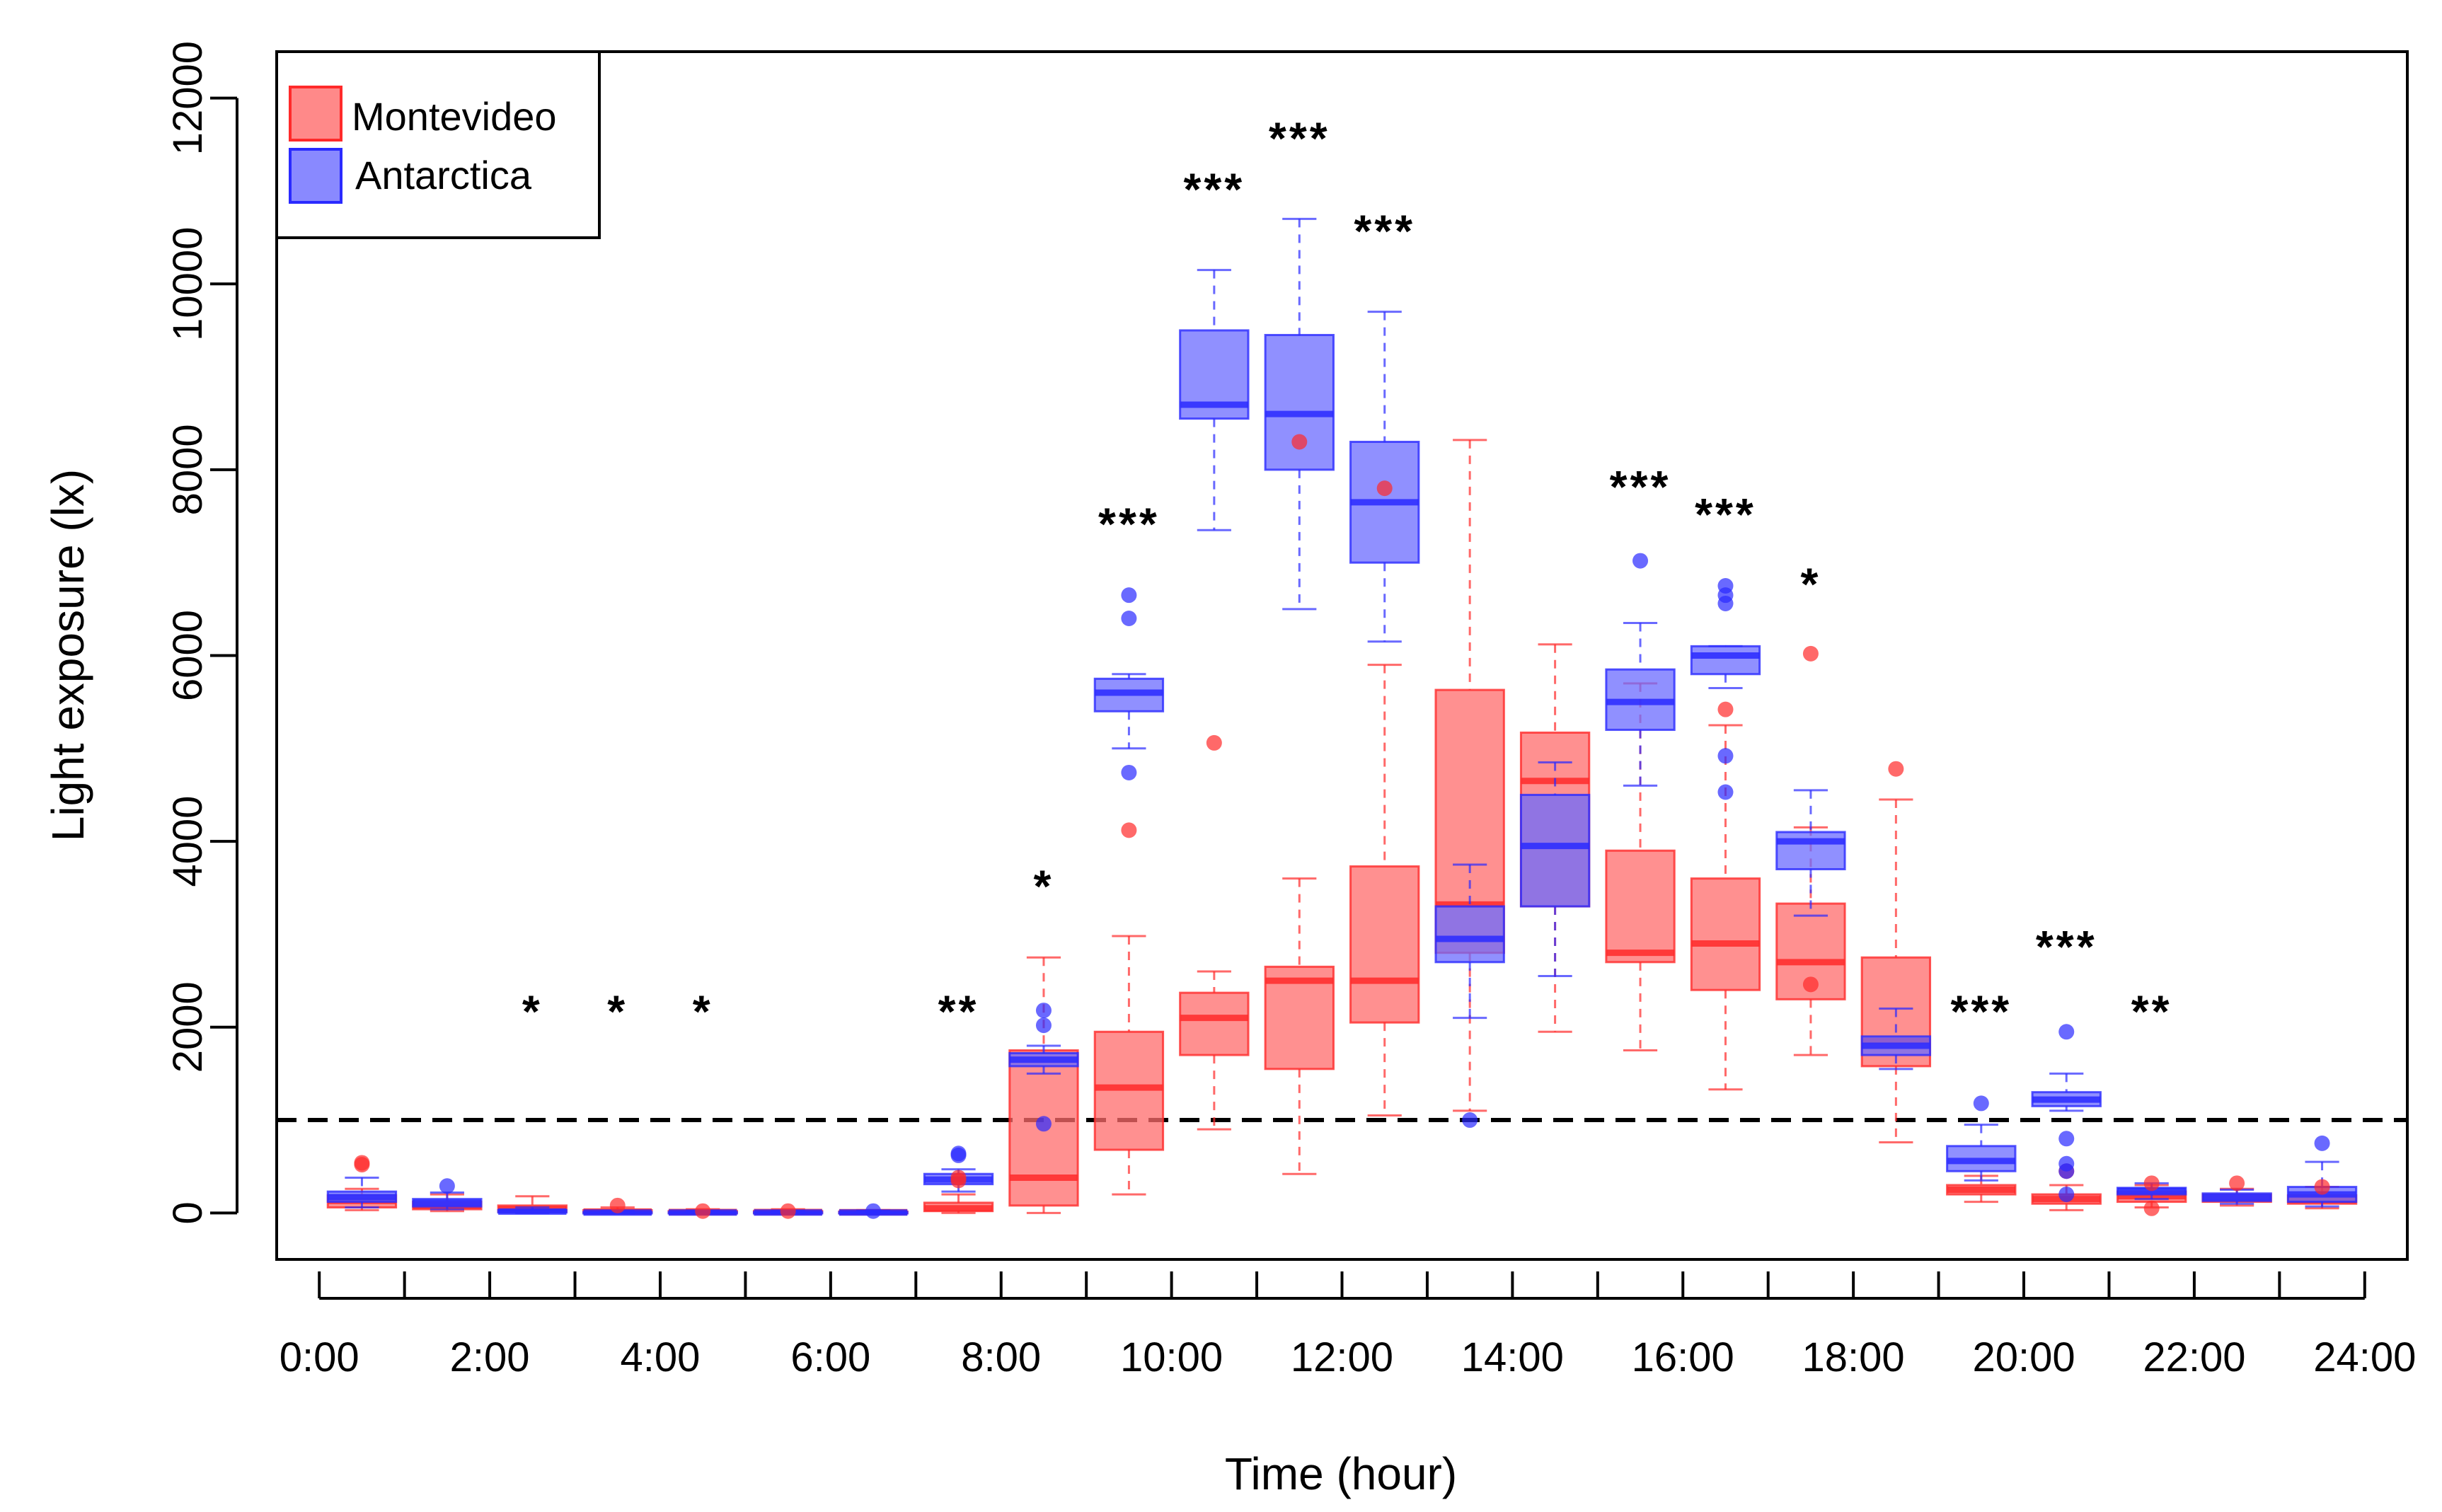  Describe the element at coordinates (443, 175) in the screenshot. I see `legend-label-antarctica: Antarctica` at that location.